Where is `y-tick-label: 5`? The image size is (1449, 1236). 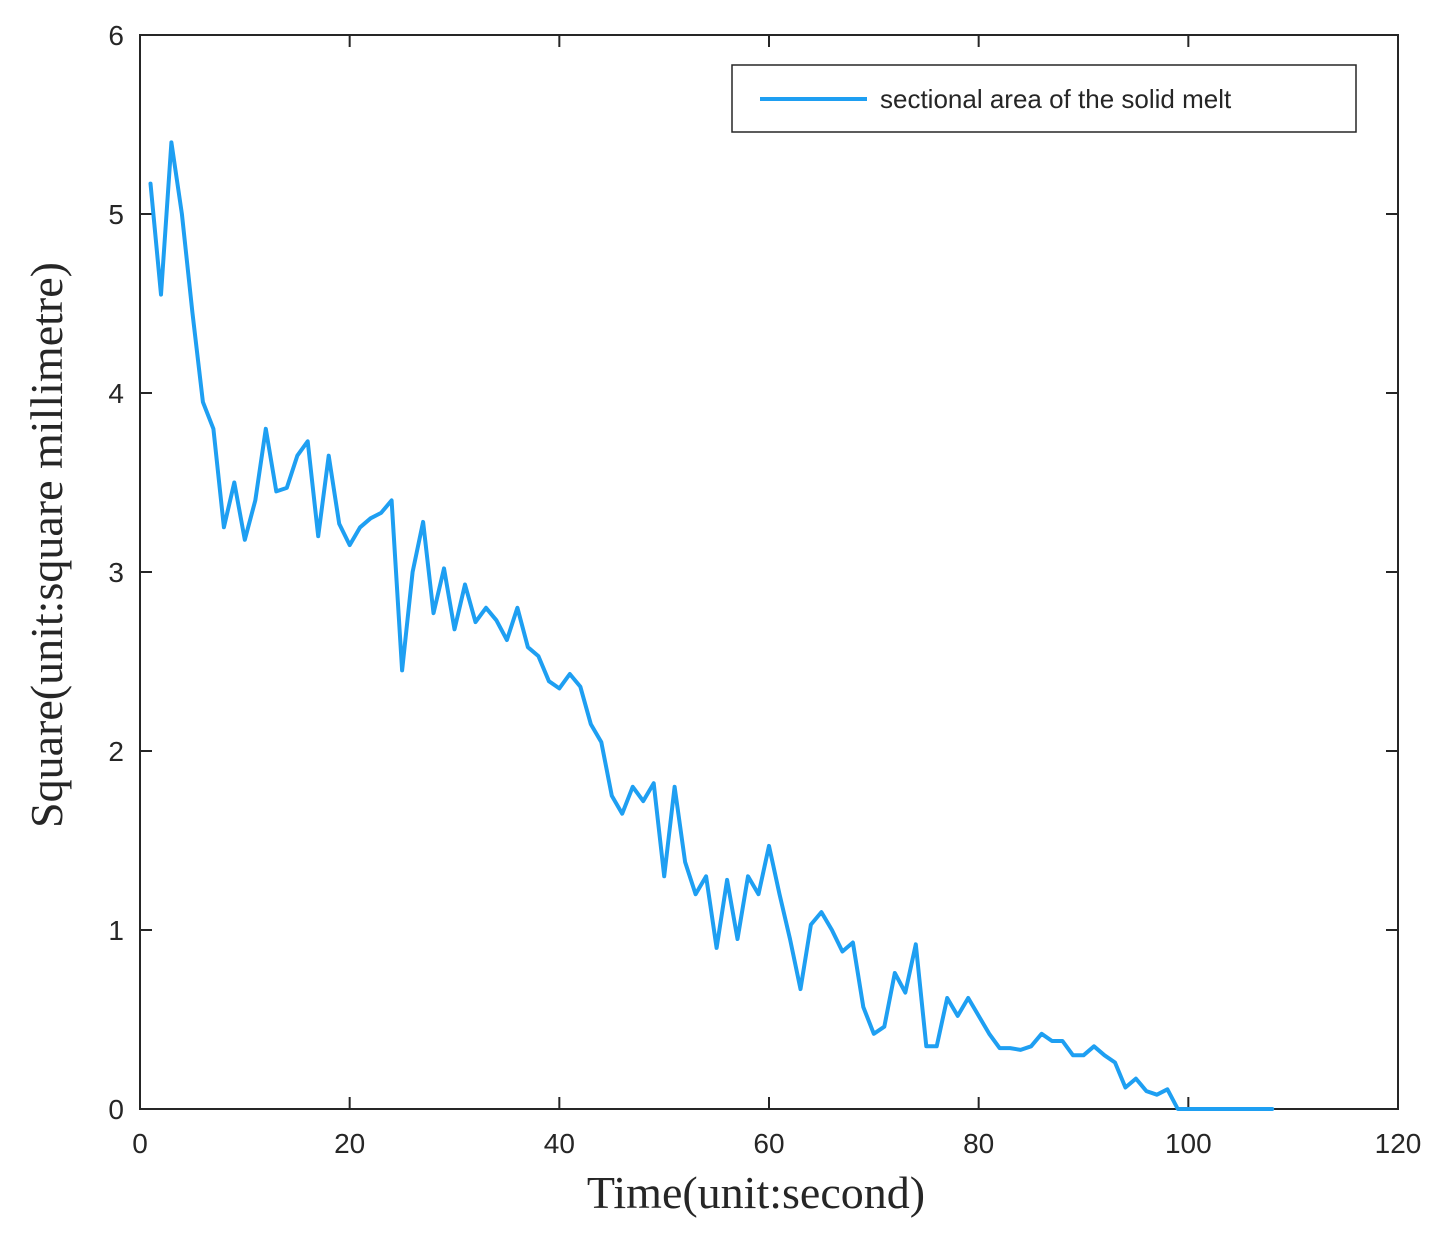 y-tick-label: 5 is located at coordinates (116, 214).